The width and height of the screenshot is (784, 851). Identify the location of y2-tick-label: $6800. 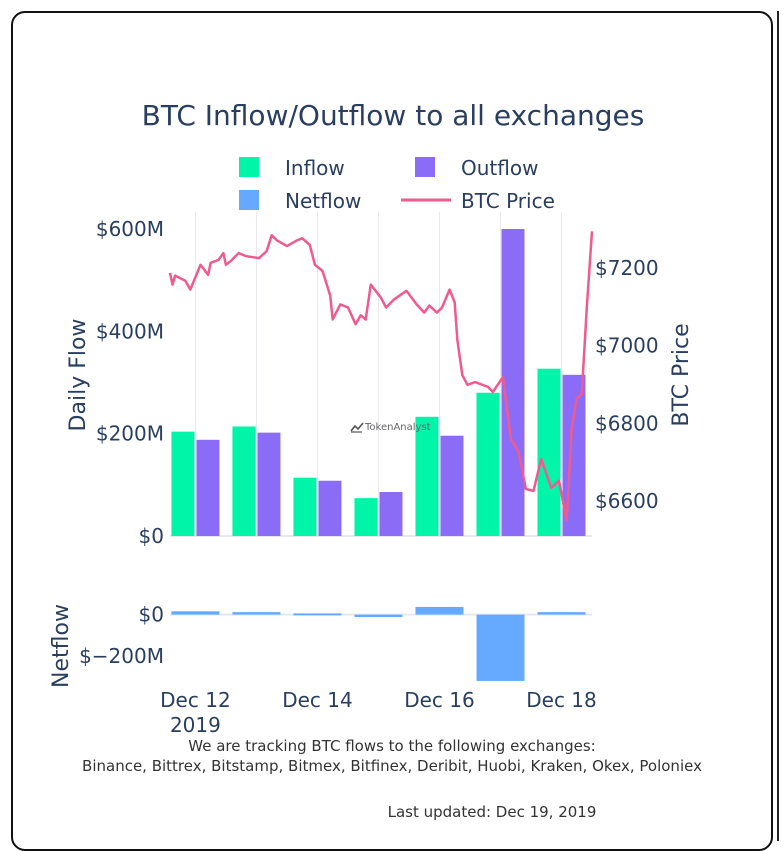
(627, 423).